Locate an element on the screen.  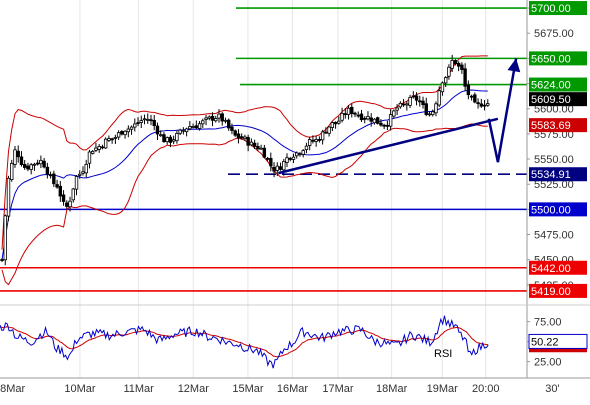
price-tag-5609.50 is located at coordinates (558, 99).